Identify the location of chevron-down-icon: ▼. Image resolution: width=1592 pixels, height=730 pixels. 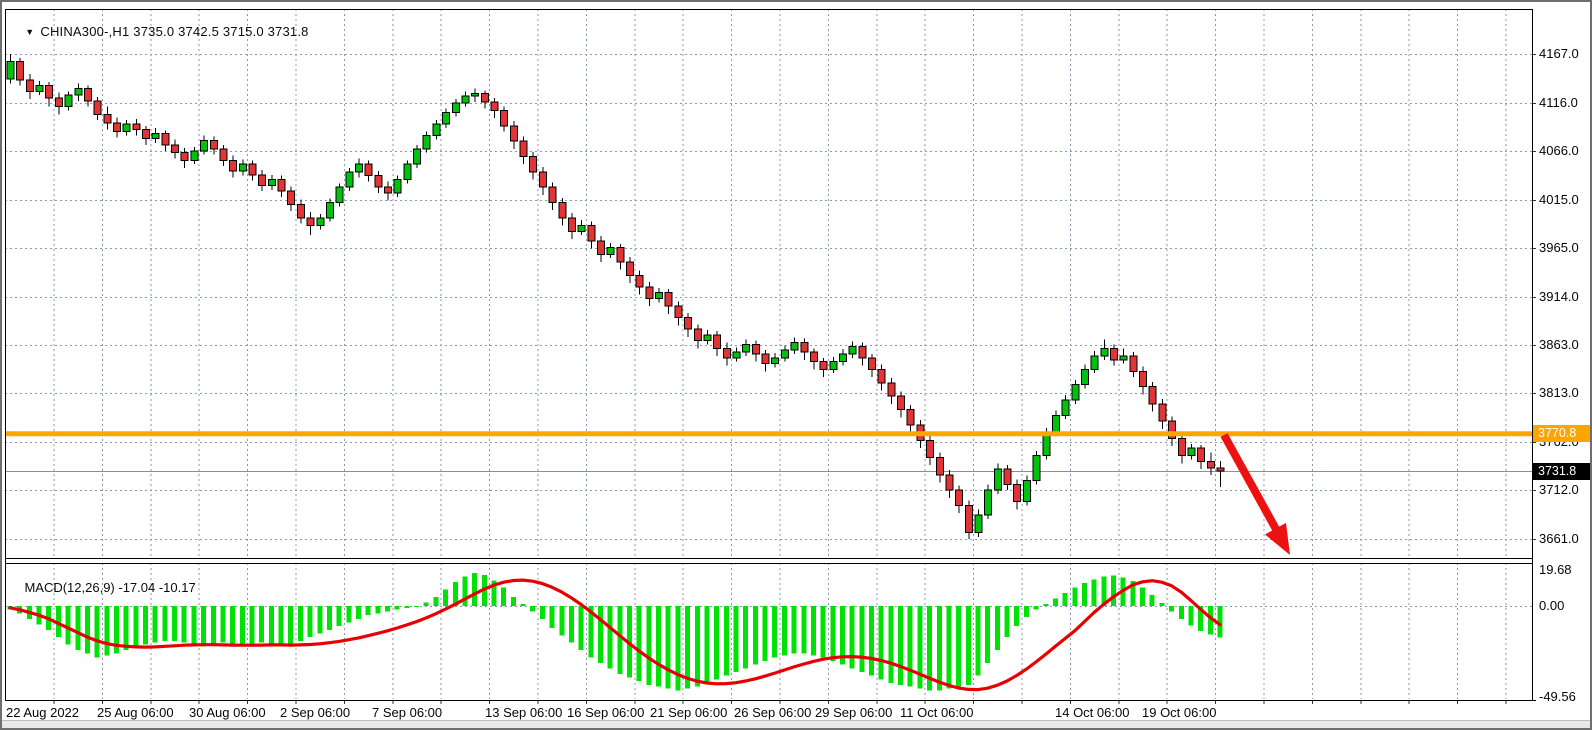
(30, 32).